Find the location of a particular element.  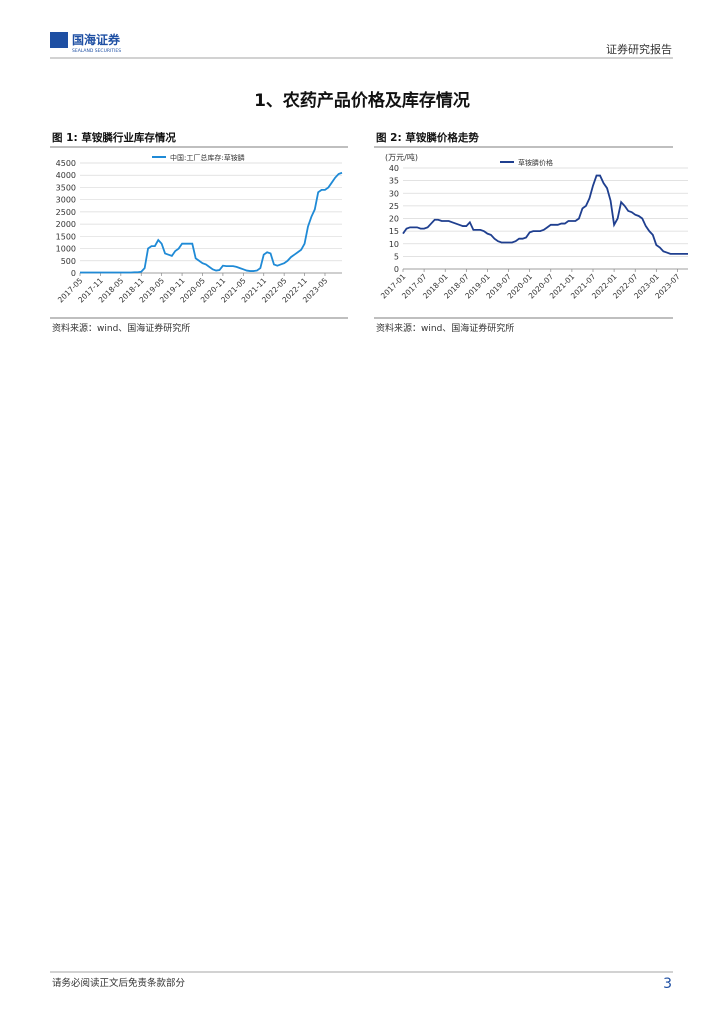

footer-disclaimer: 请务必阅读正文后免责条款部分 is located at coordinates (119, 983).